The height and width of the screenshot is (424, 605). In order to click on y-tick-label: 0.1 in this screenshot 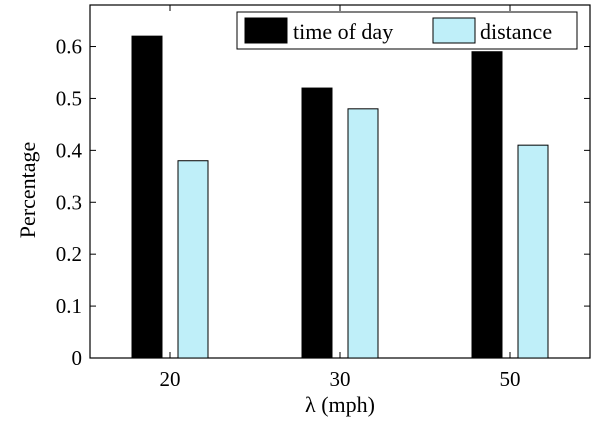, I will do `click(69, 306)`.